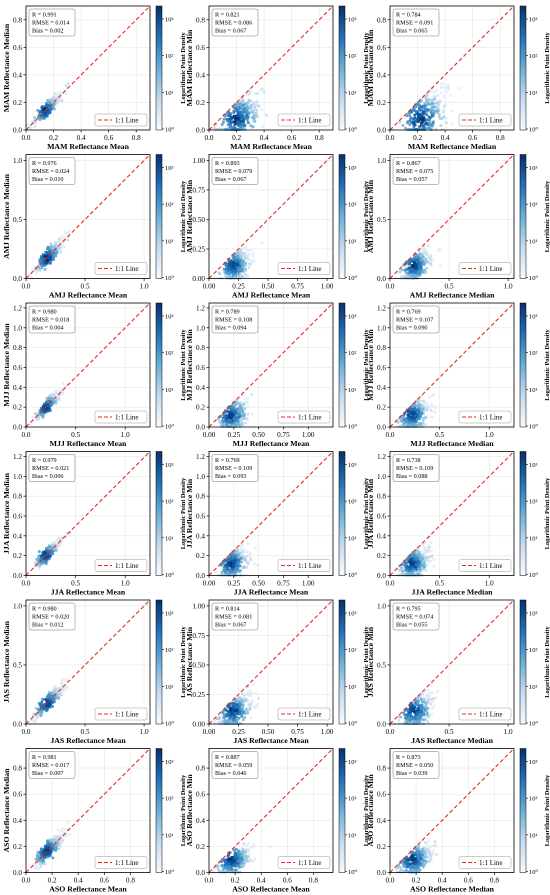 Image resolution: width=550 pixels, height=895 pixels. I want to click on stat-bias: Bias = 0.065, so click(412, 31).